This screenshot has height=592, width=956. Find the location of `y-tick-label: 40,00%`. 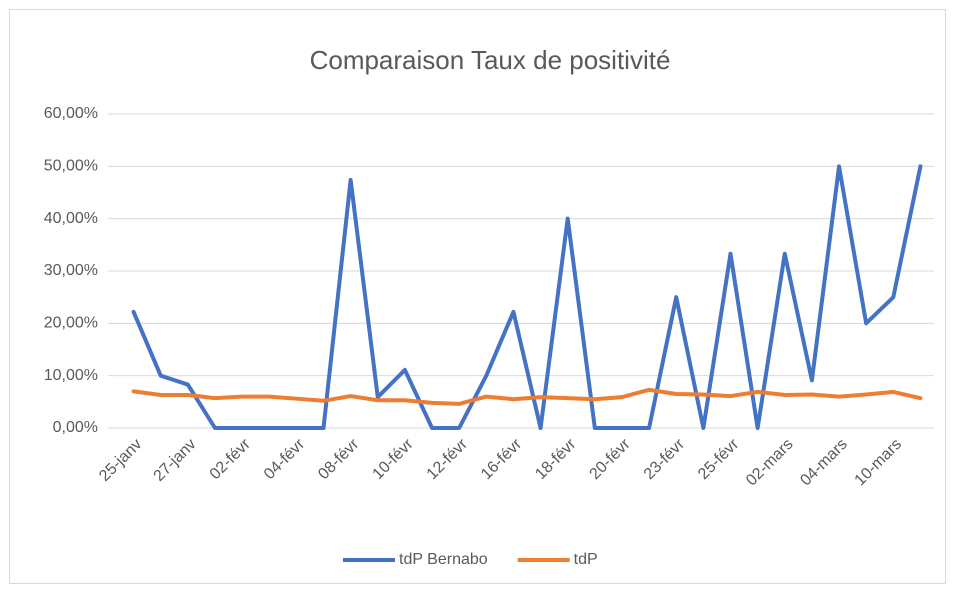

y-tick-label: 40,00% is located at coordinates (71, 218).